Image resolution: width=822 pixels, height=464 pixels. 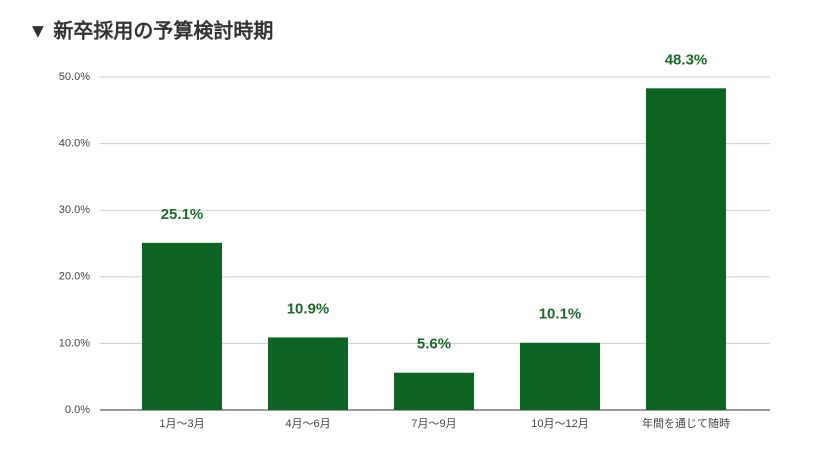 What do you see at coordinates (74, 277) in the screenshot?
I see `y-tick-label: 20.0%` at bounding box center [74, 277].